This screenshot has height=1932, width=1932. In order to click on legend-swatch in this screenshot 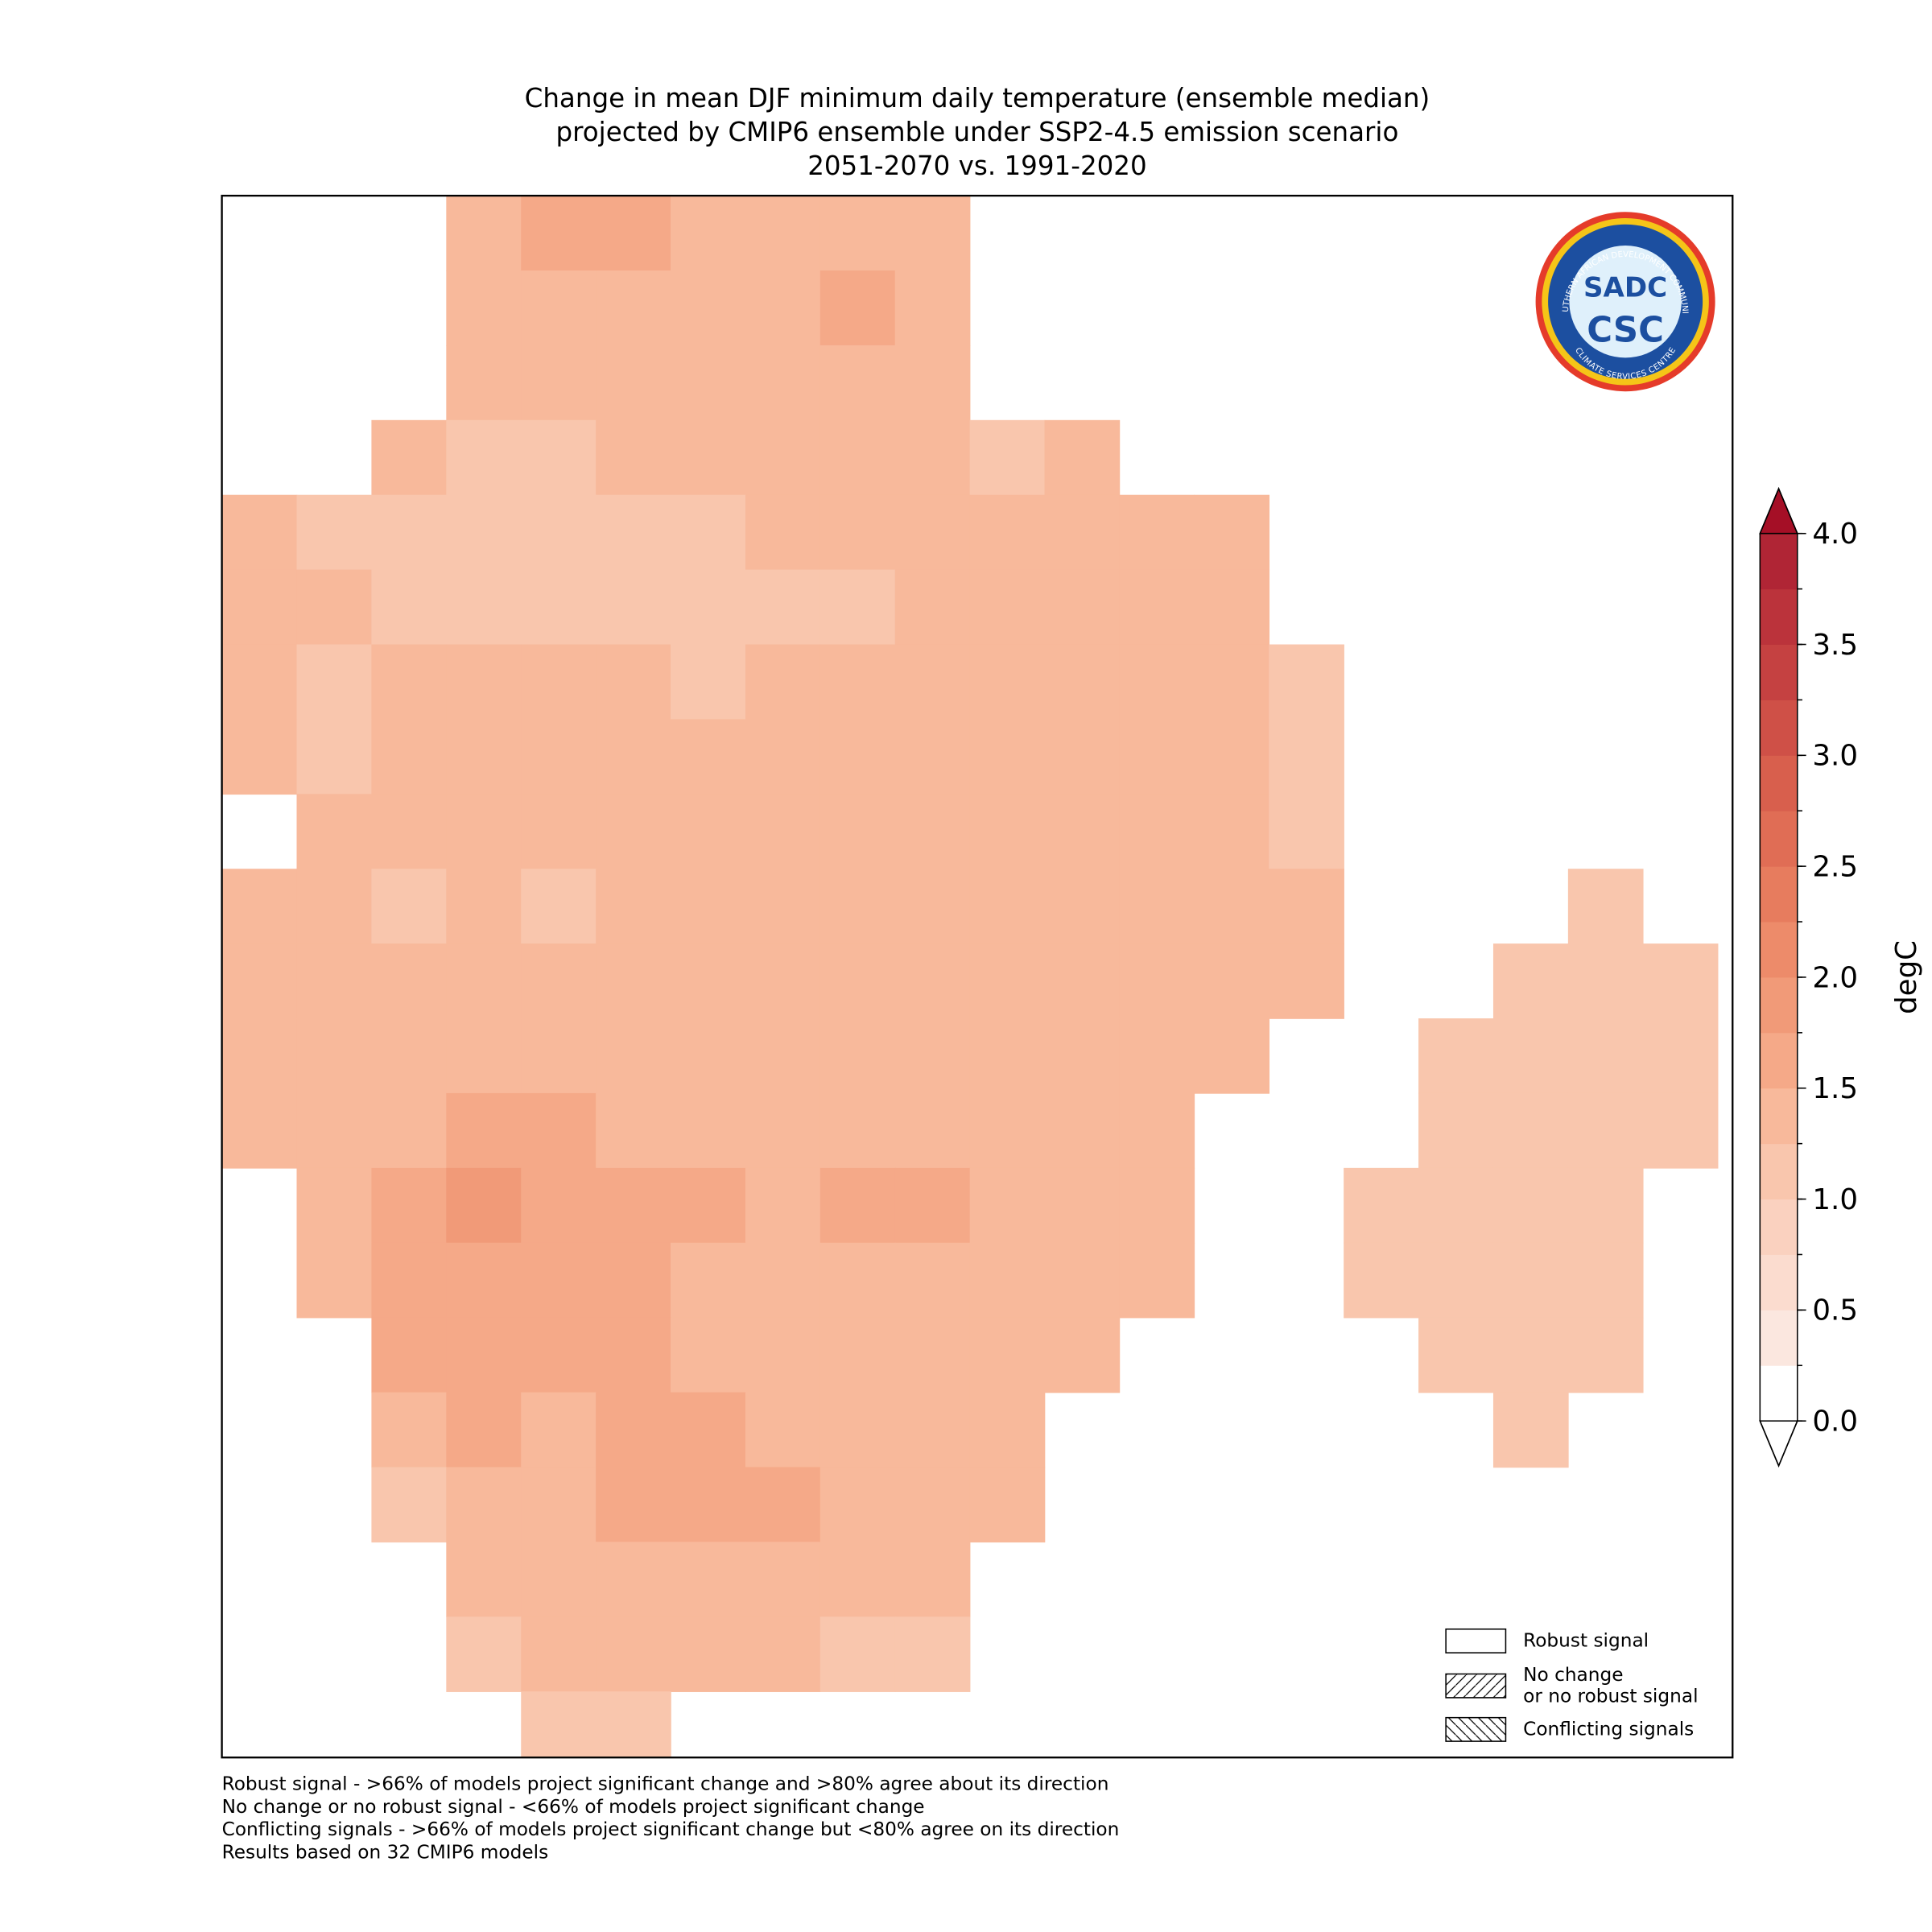, I will do `click(1476, 1640)`.